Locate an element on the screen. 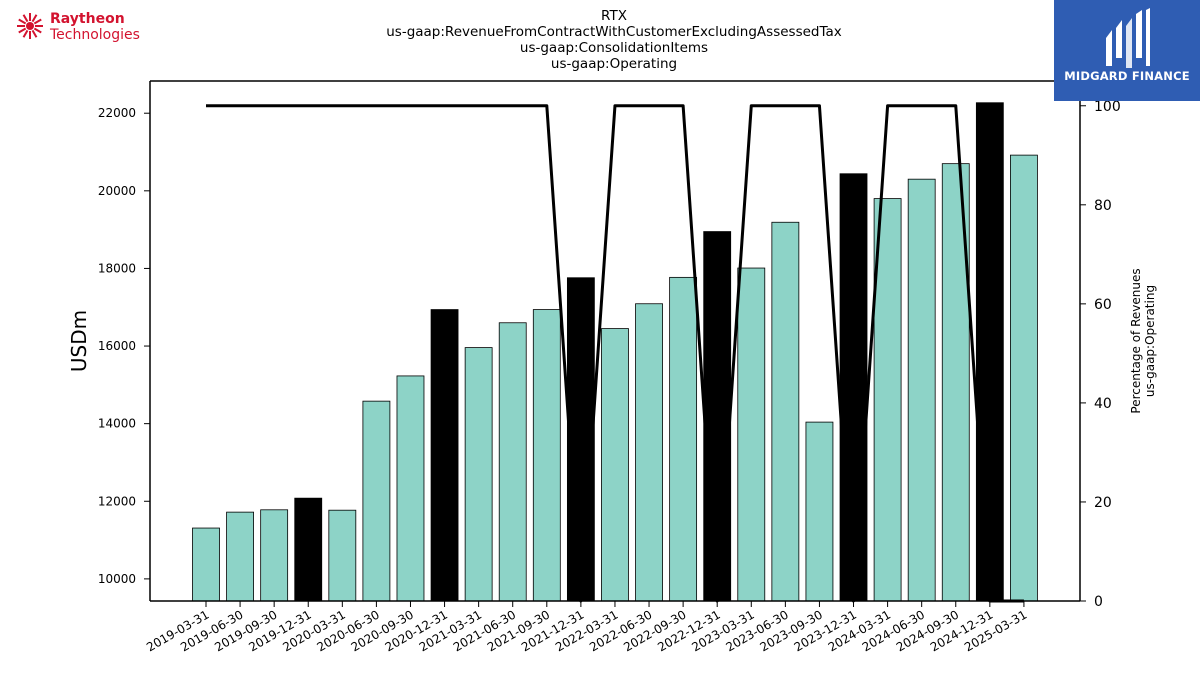 The image size is (1200, 675). raytheon-sunburst-icon is located at coordinates (30, 26).